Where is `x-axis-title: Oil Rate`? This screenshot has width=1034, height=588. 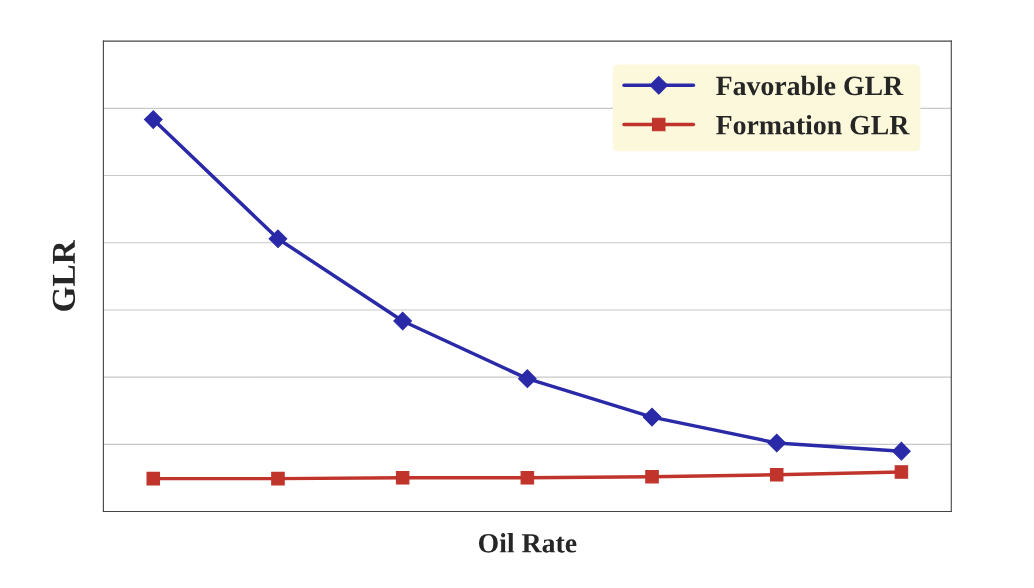 x-axis-title: Oil Rate is located at coordinates (527, 543).